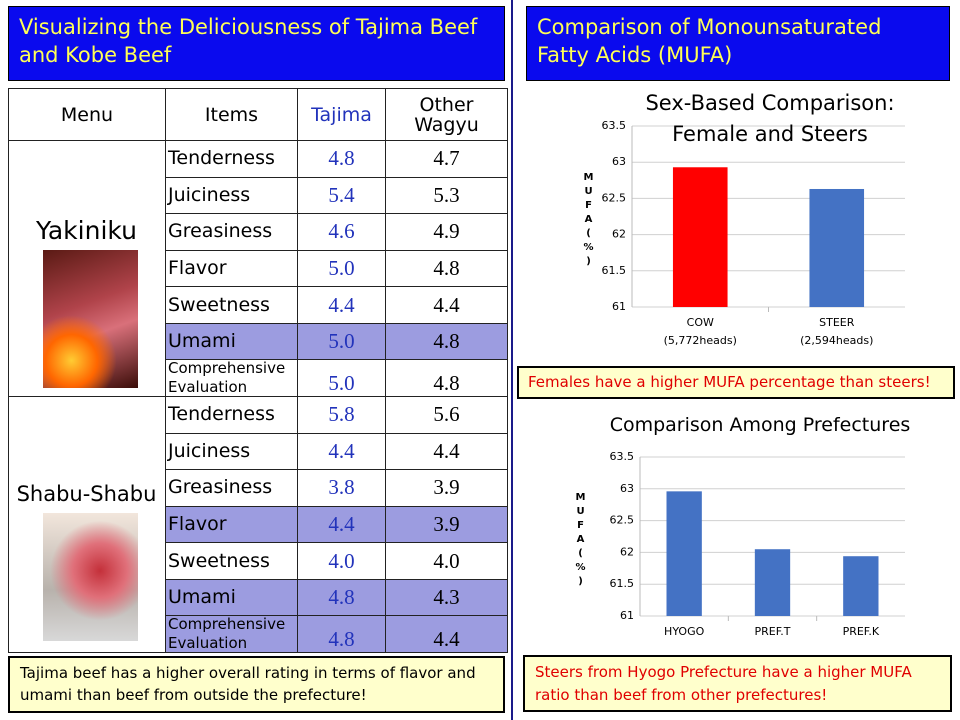 Image resolution: width=960 pixels, height=720 pixels. I want to click on tajima-cell: 5.4, so click(341, 195).